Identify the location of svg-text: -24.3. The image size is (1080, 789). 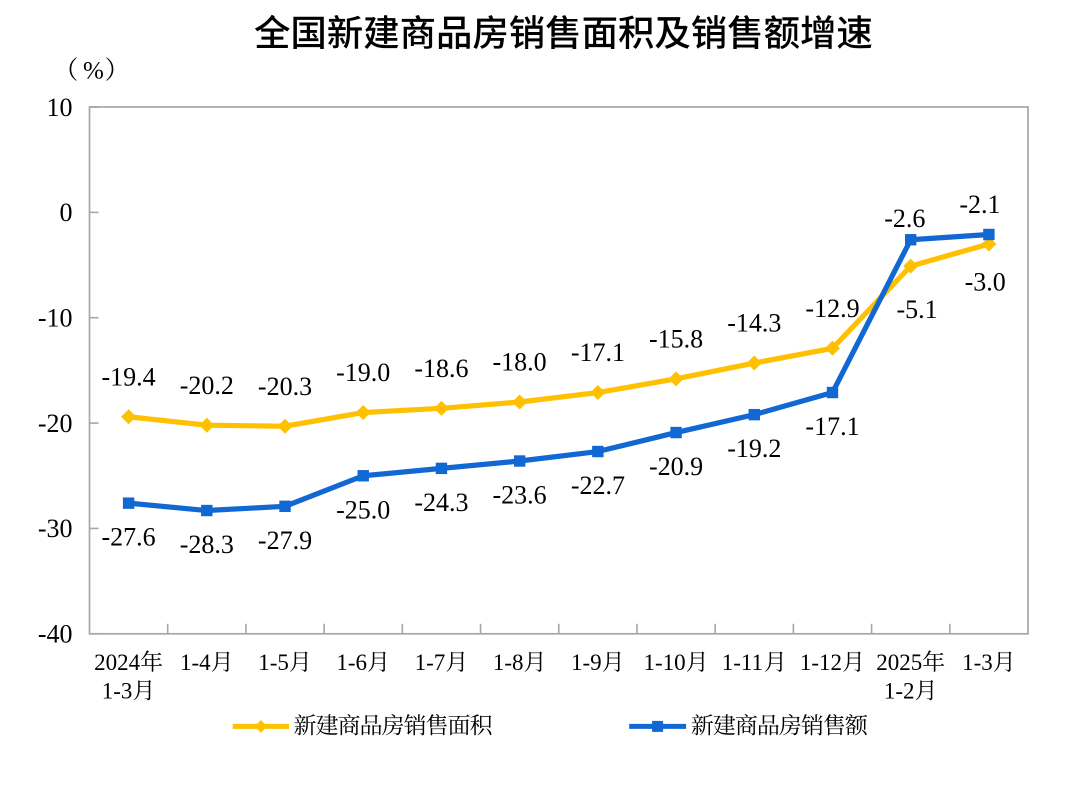
(441, 502).